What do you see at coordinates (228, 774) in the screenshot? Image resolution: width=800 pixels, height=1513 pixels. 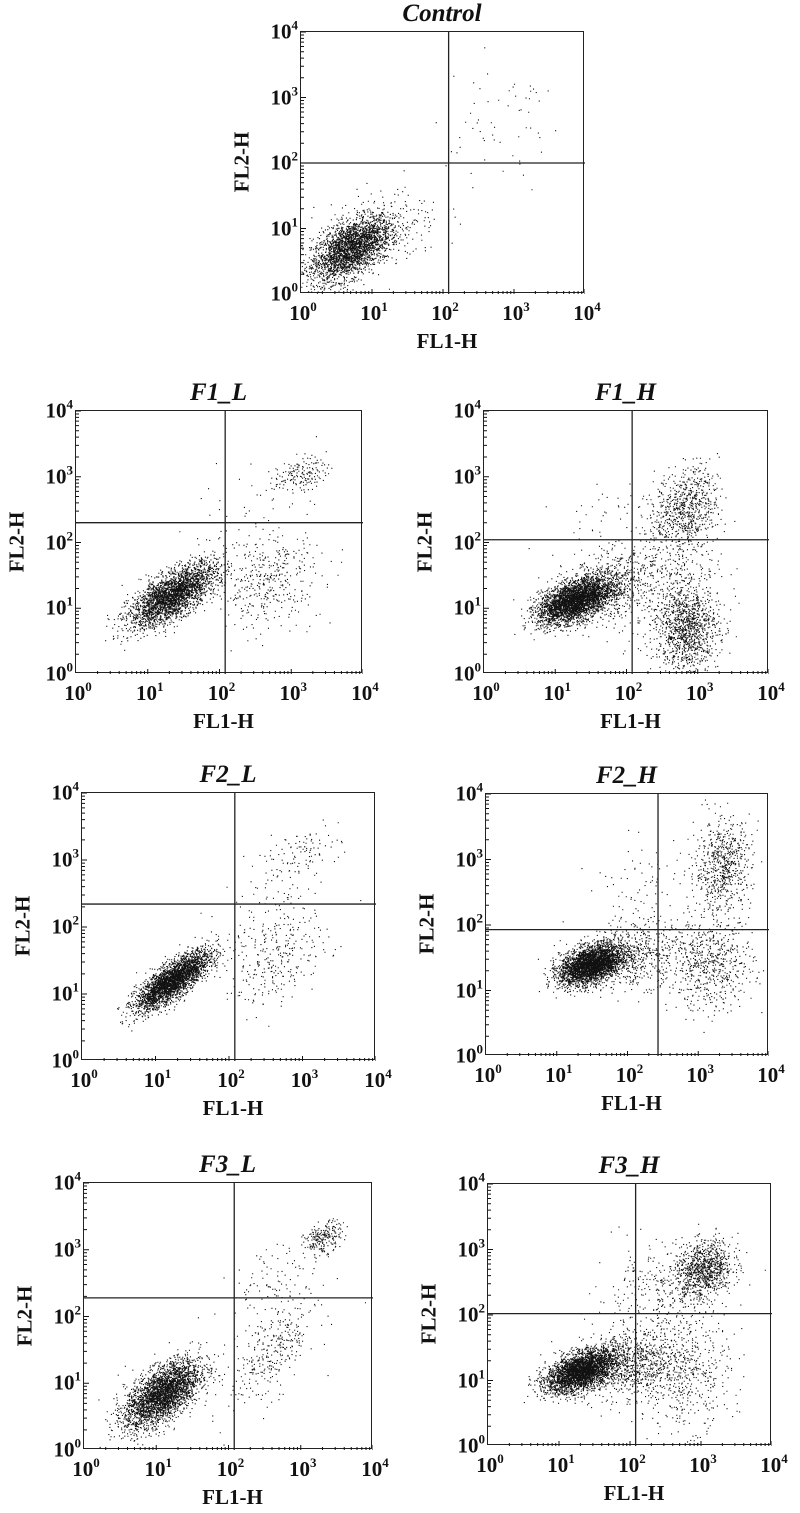 I see `panel-title: F2_L` at bounding box center [228, 774].